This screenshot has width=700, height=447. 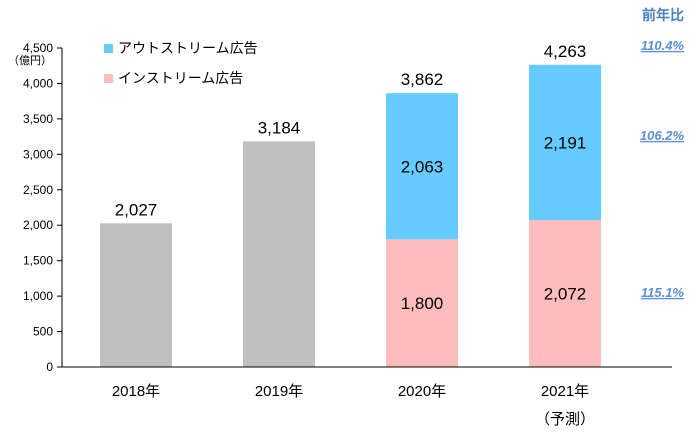 What do you see at coordinates (49, 367) in the screenshot?
I see `y-tick-label: 0` at bounding box center [49, 367].